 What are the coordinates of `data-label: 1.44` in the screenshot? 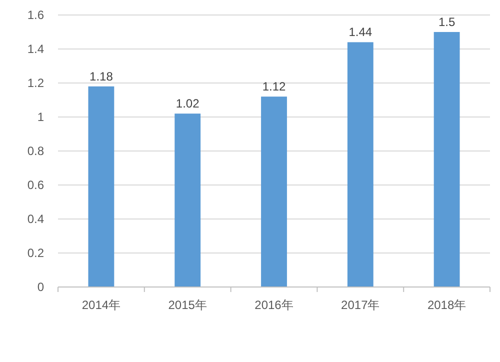 It's located at (360, 32).